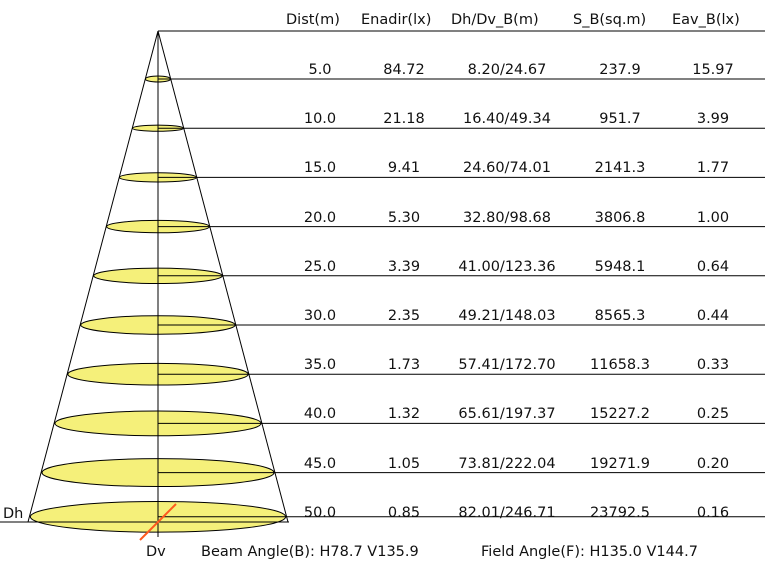 This screenshot has height=568, width=767. What do you see at coordinates (713, 512) in the screenshot?
I see `cell-eav: 0.16` at bounding box center [713, 512].